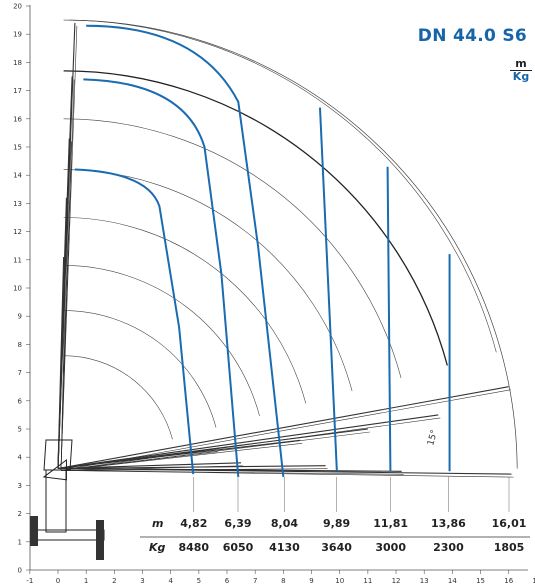 The image size is (535, 587). I want to click on y-tick-label: 6, so click(20, 401).